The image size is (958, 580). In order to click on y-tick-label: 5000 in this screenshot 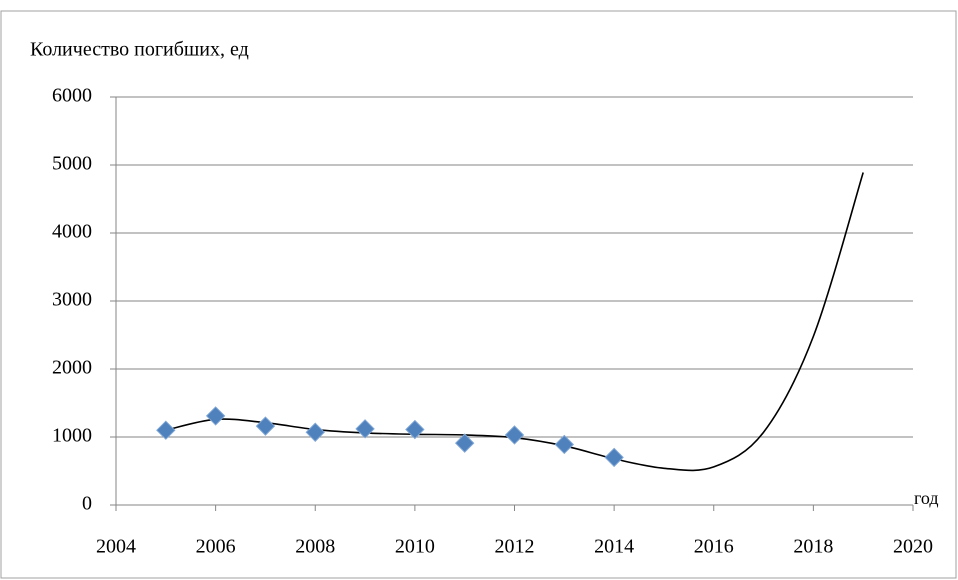, I will do `click(72, 164)`.